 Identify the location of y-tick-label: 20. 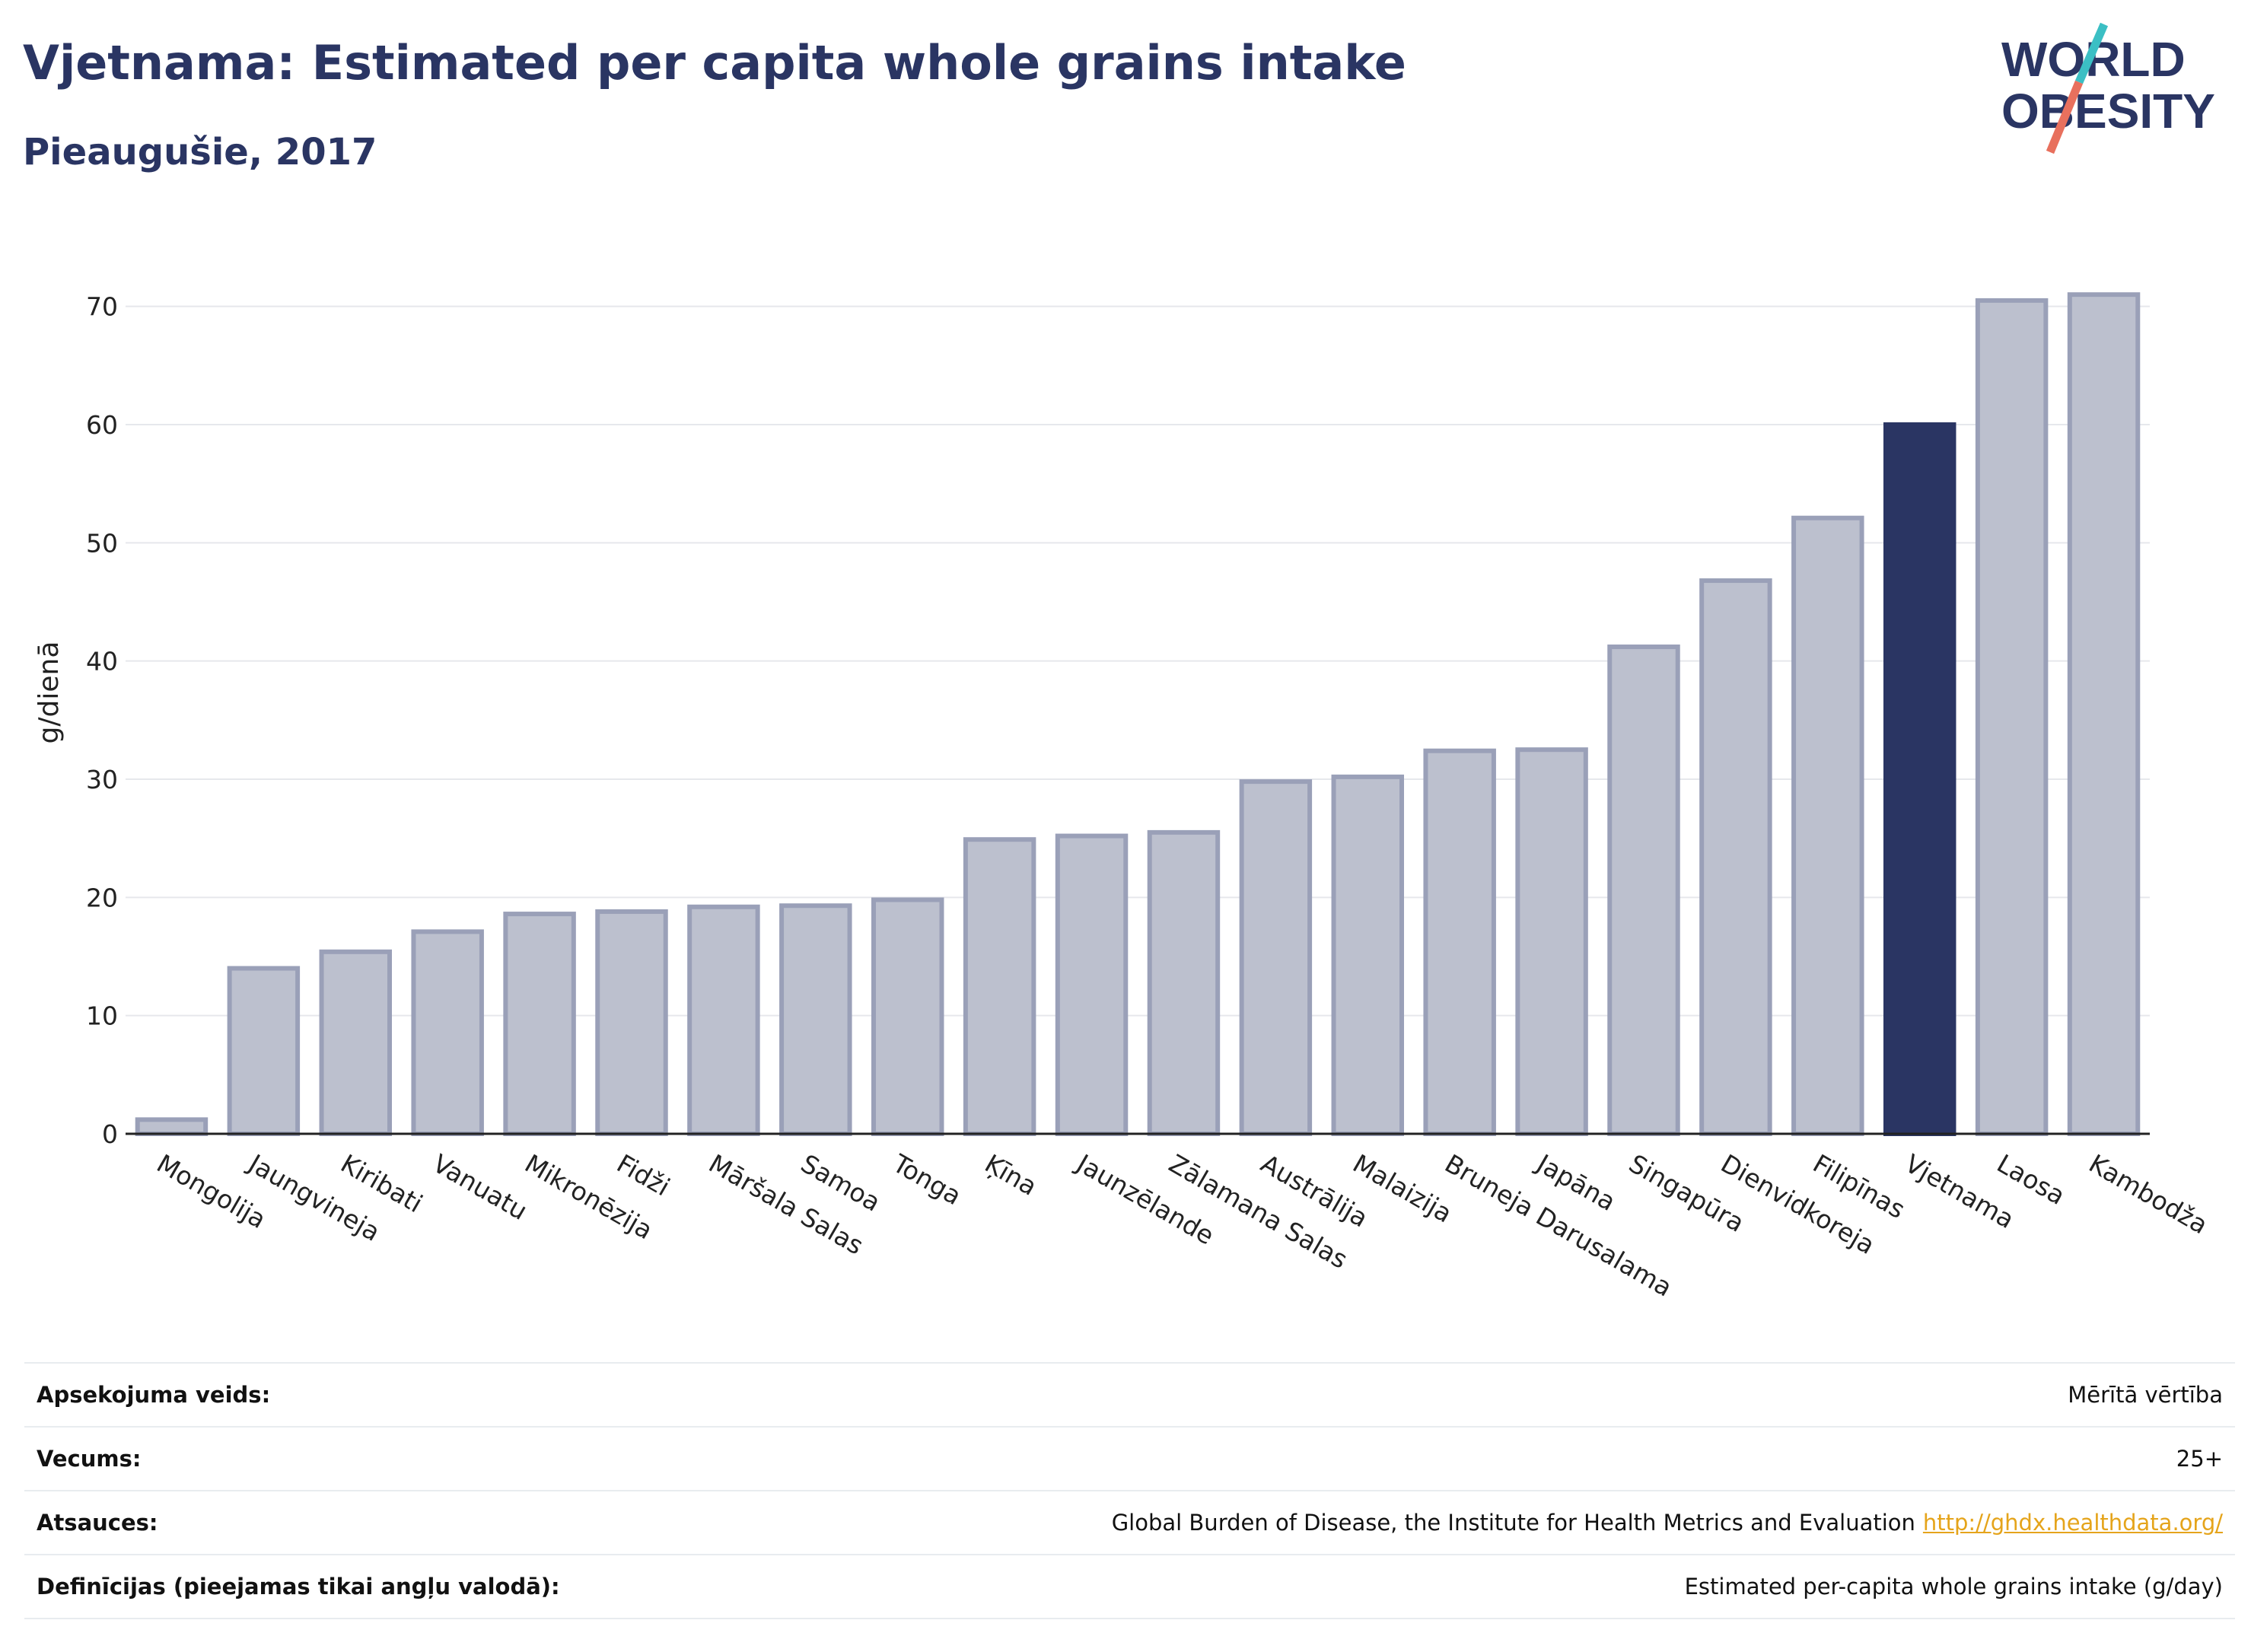
(102, 897).